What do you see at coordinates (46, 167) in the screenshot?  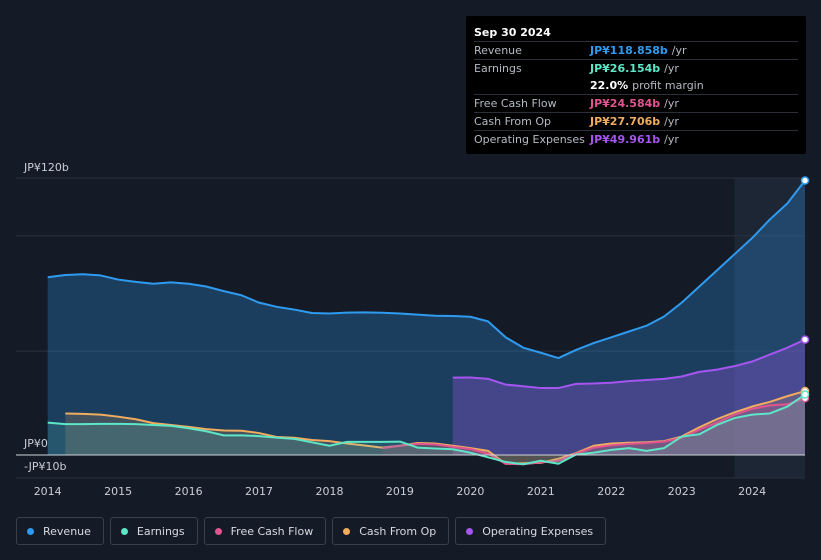 I see `y-top-label: JP¥120b` at bounding box center [46, 167].